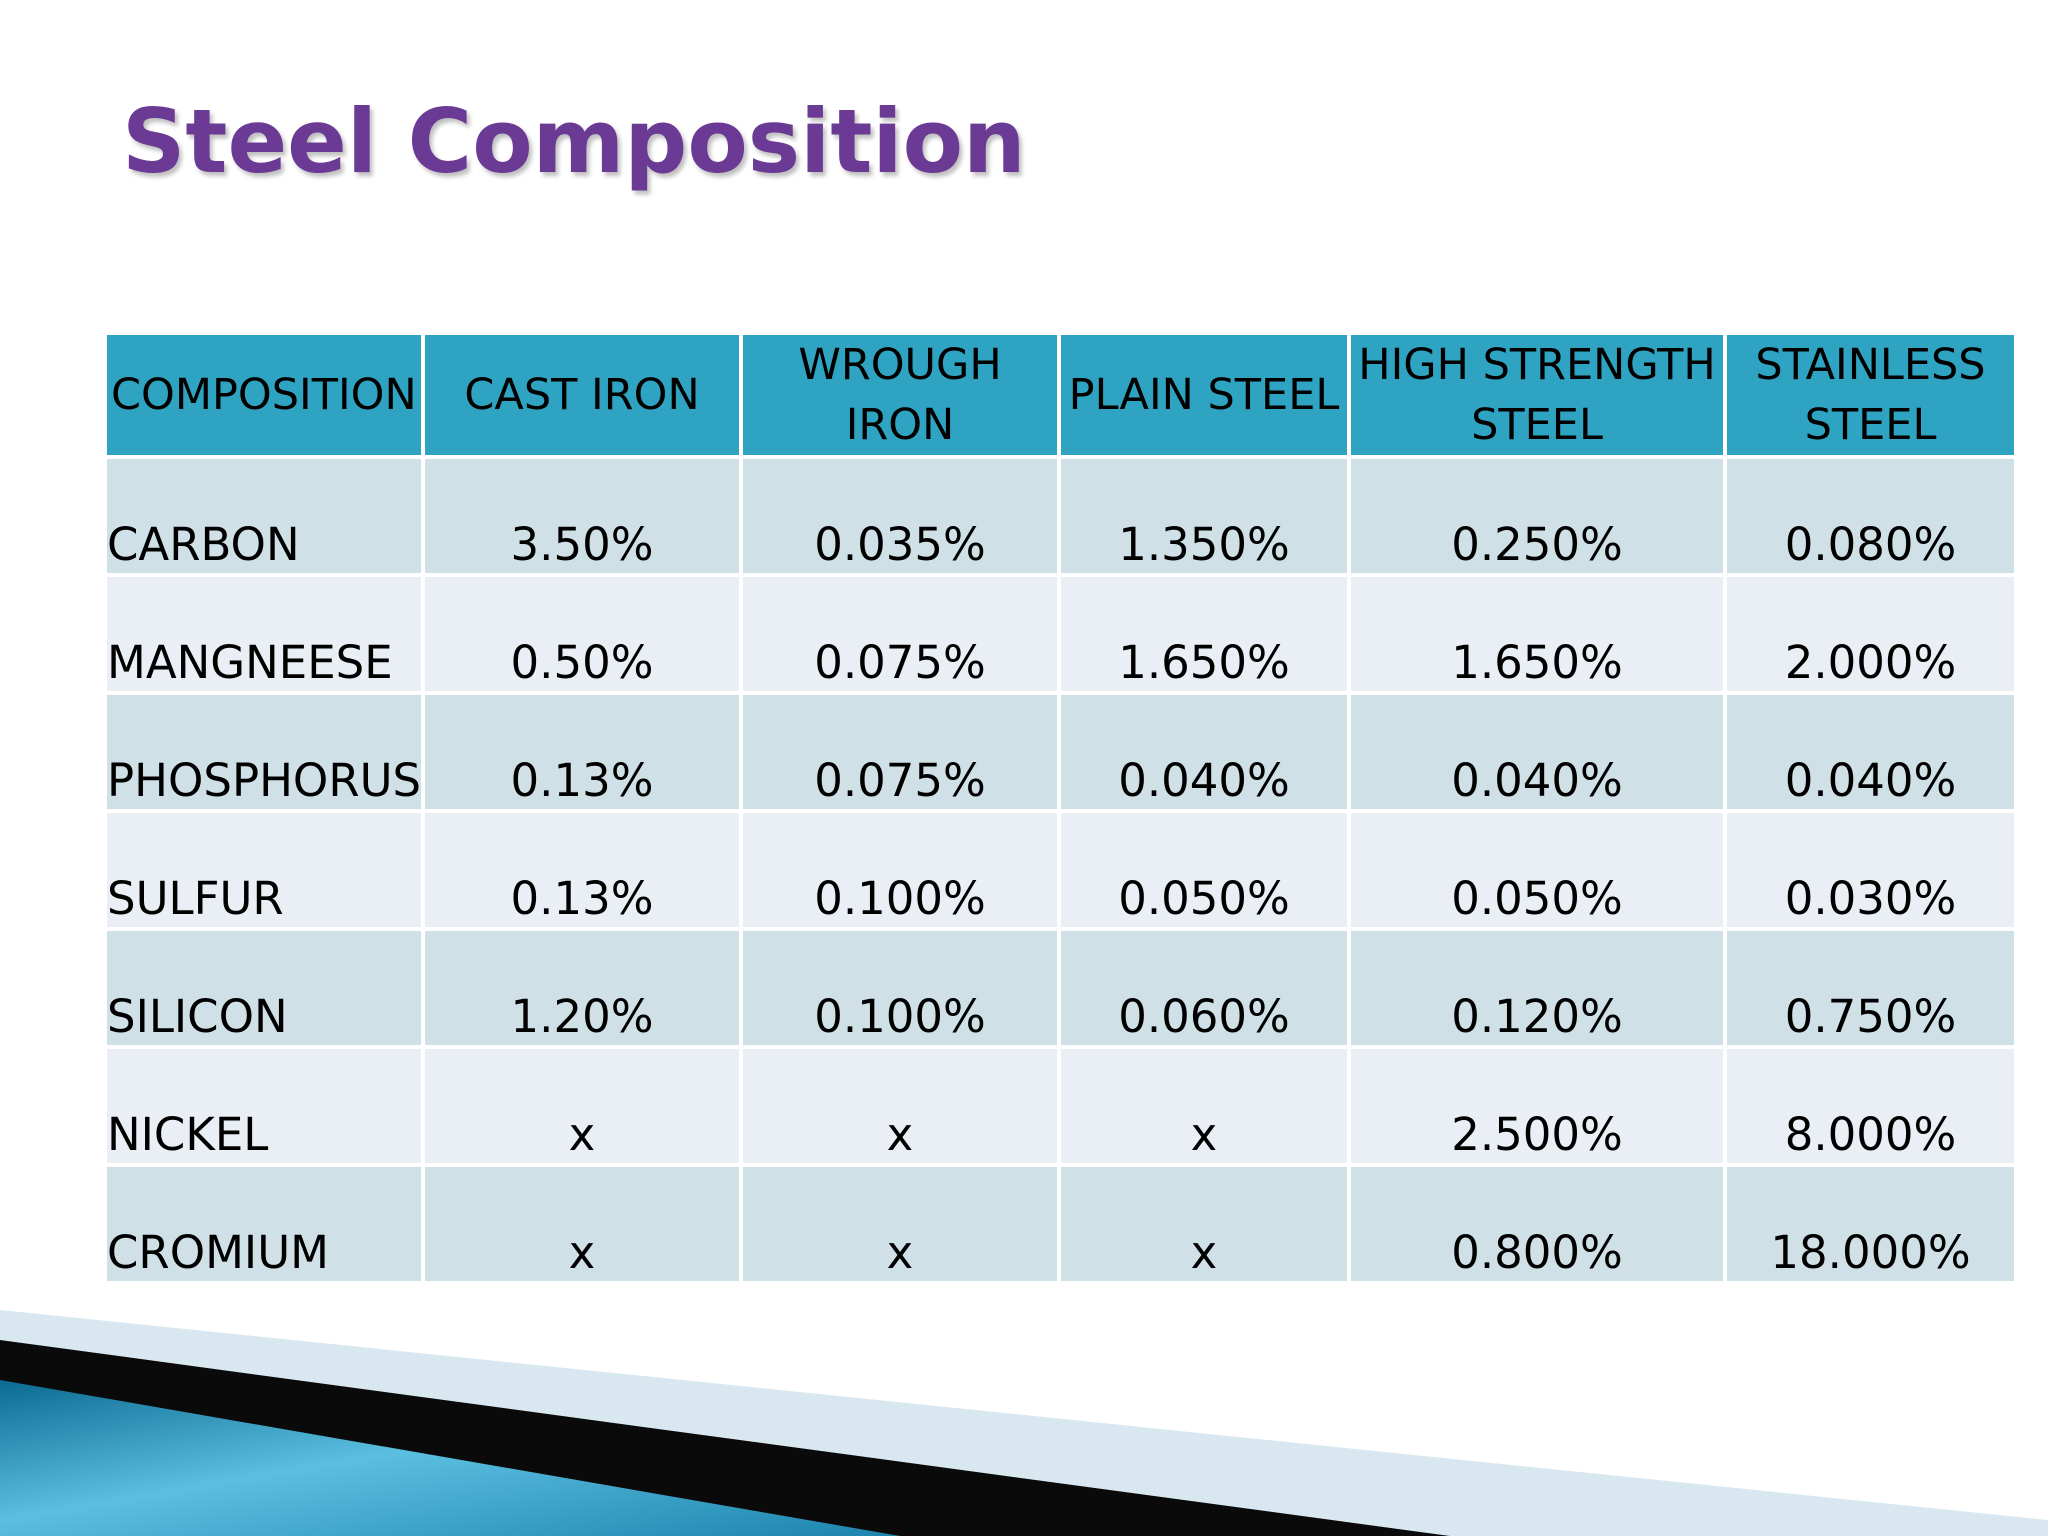  Describe the element at coordinates (264, 1224) in the screenshot. I see `row-label: CROMIUM` at that location.